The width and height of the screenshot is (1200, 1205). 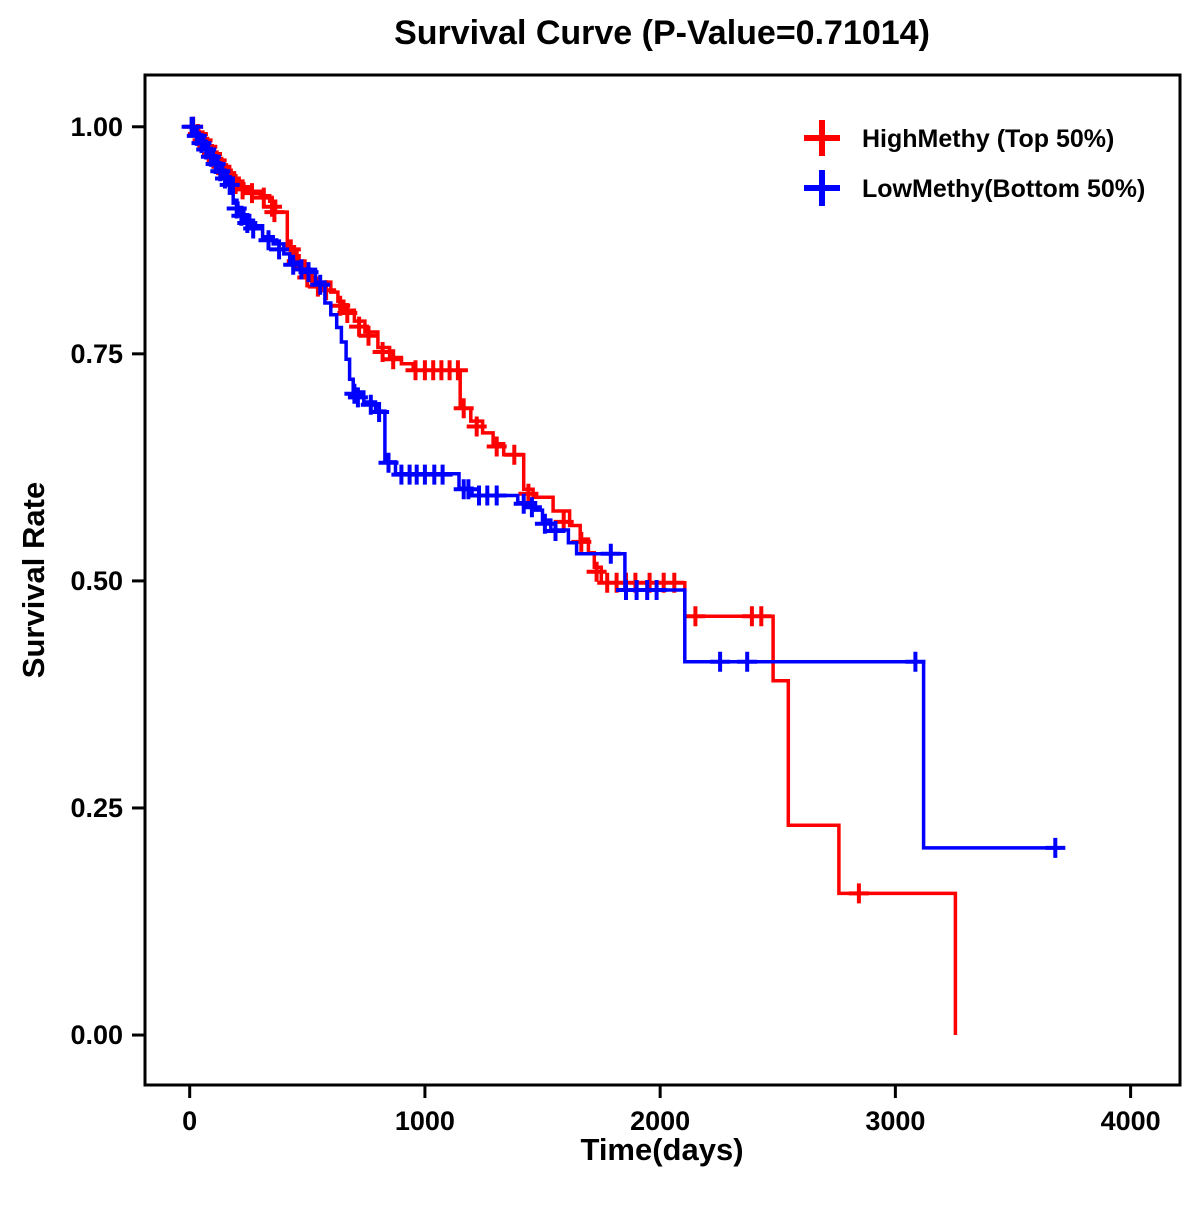 I want to click on y-axis-title: Survival Rate, so click(x=33, y=580).